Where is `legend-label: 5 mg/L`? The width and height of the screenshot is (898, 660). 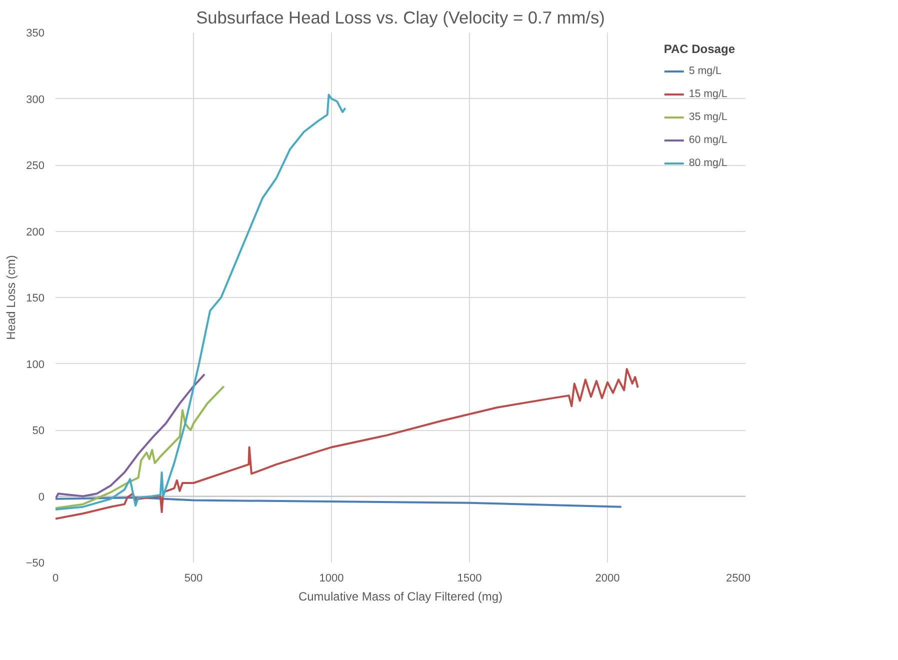
legend-label: 5 mg/L is located at coordinates (705, 71).